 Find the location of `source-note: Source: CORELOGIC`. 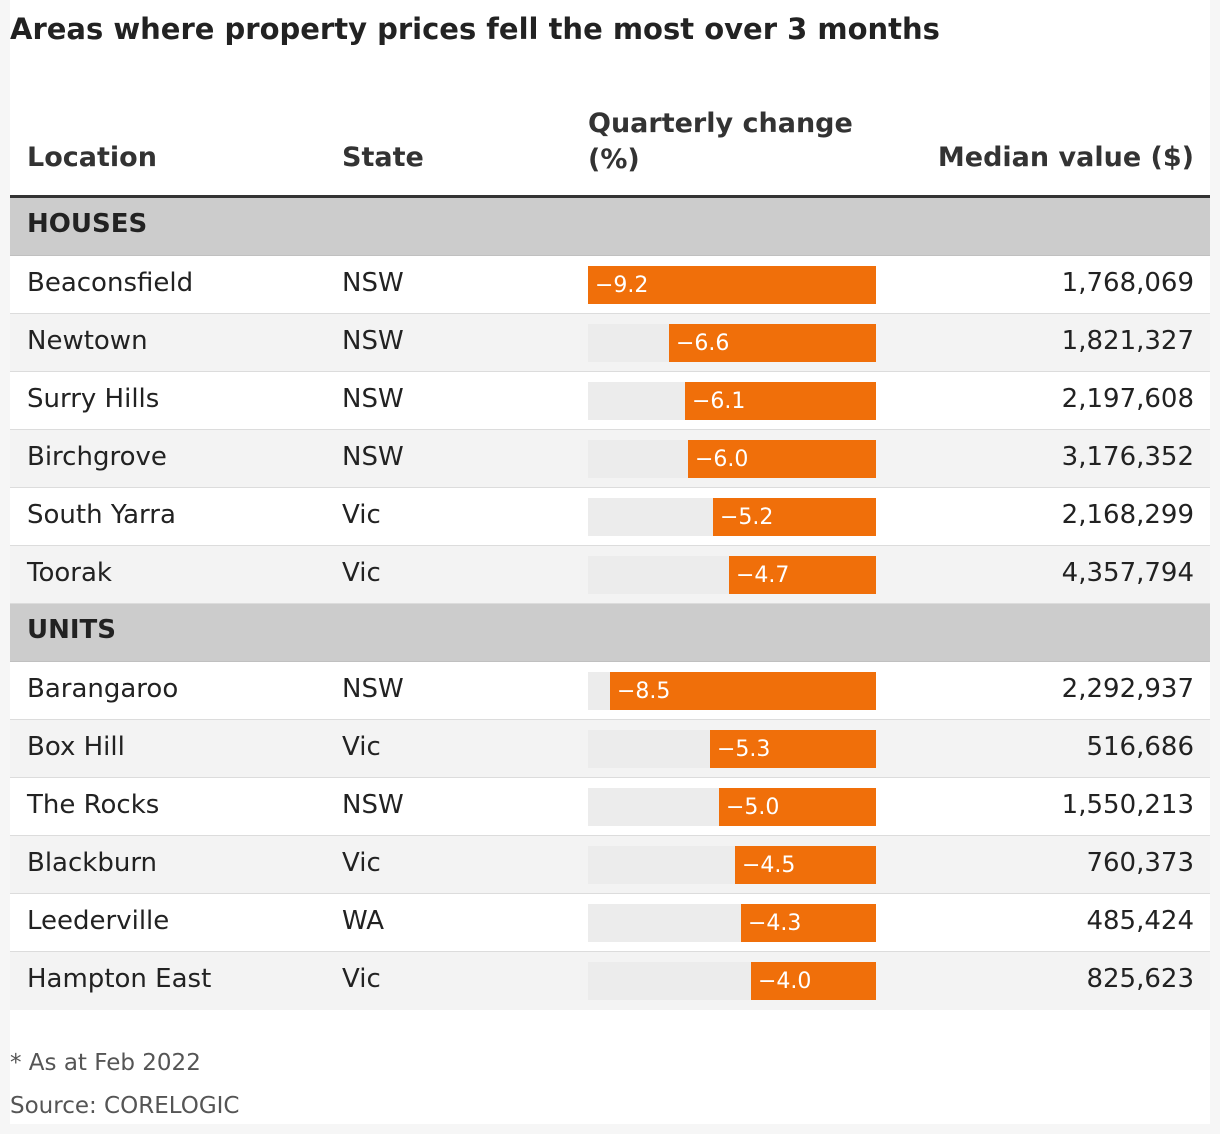

source-note: Source: CORELOGIC is located at coordinates (125, 1106).